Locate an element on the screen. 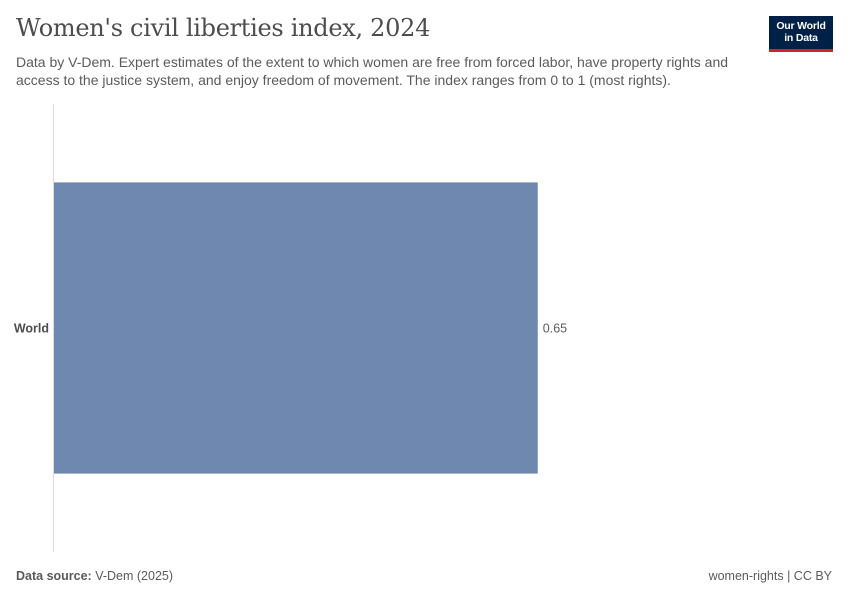 Image resolution: width=850 pixels, height=600 pixels. license-note: women-rights | CC BY is located at coordinates (770, 576).